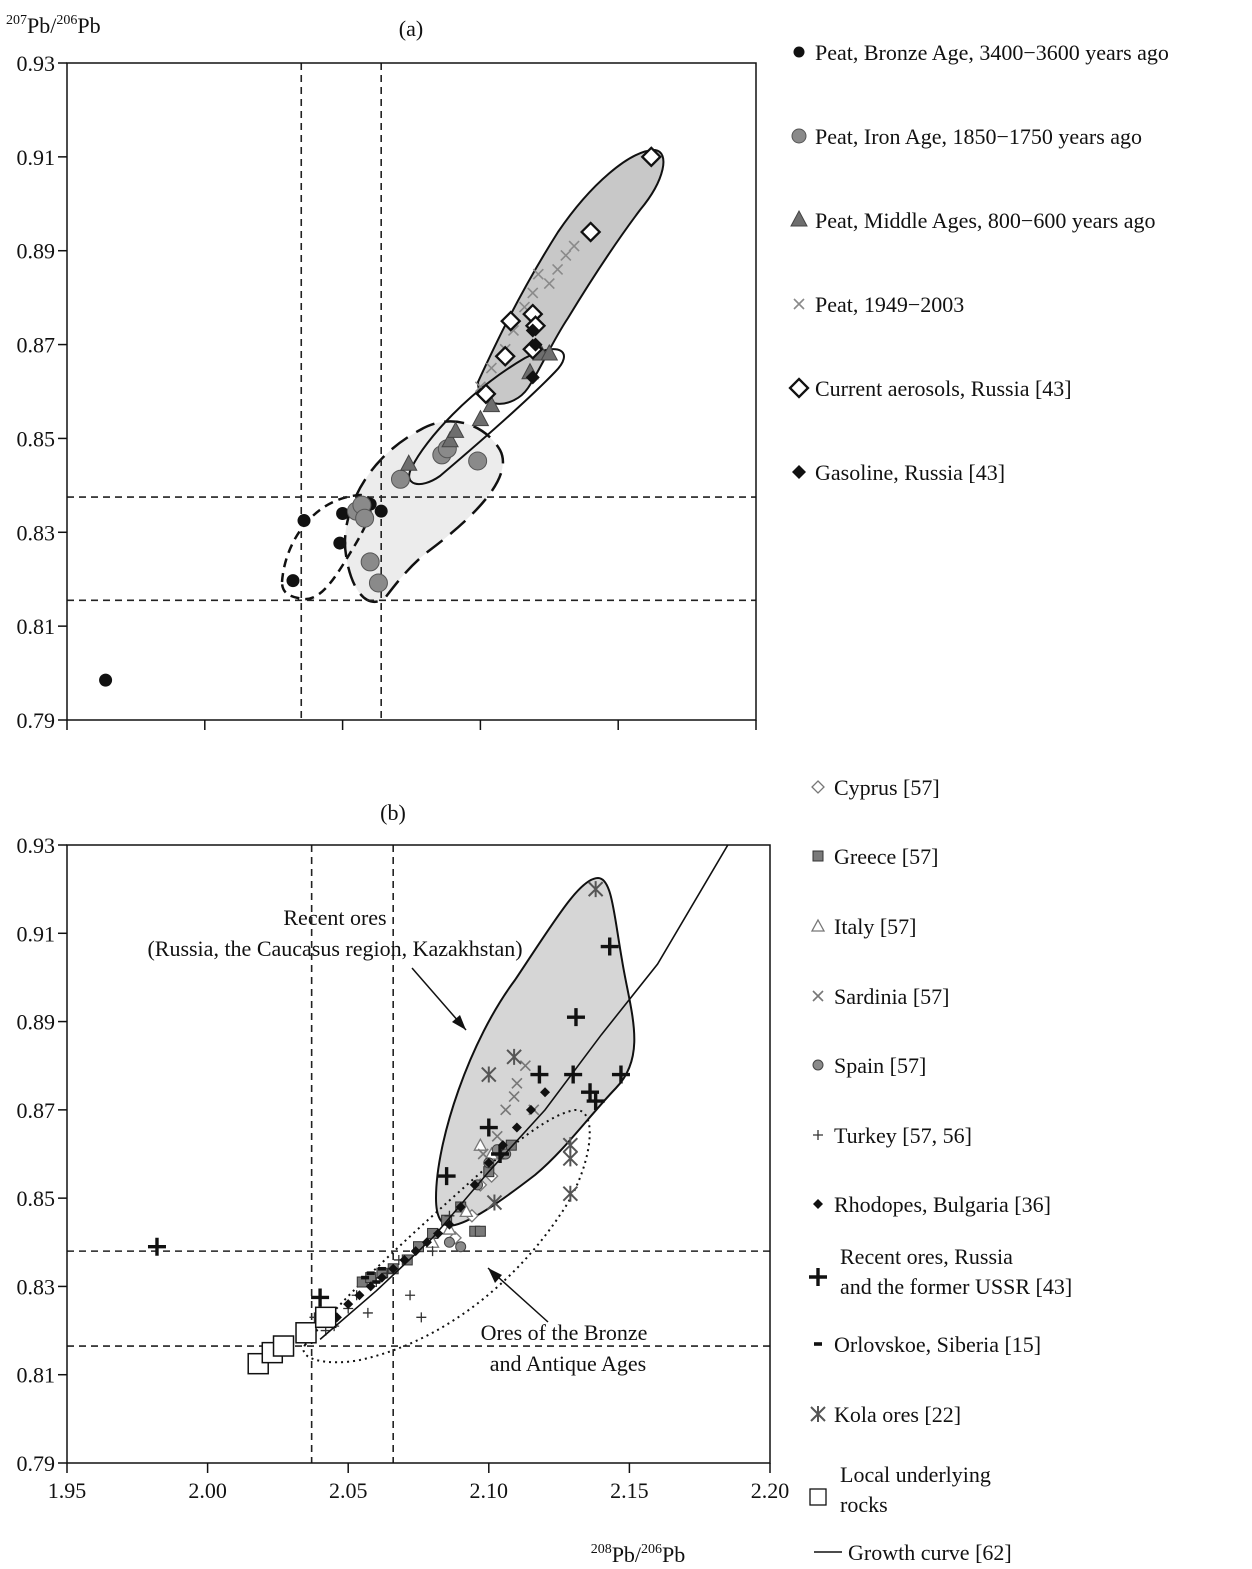  I want to click on a-y-tick-label-4: 0.85, so click(36, 438).